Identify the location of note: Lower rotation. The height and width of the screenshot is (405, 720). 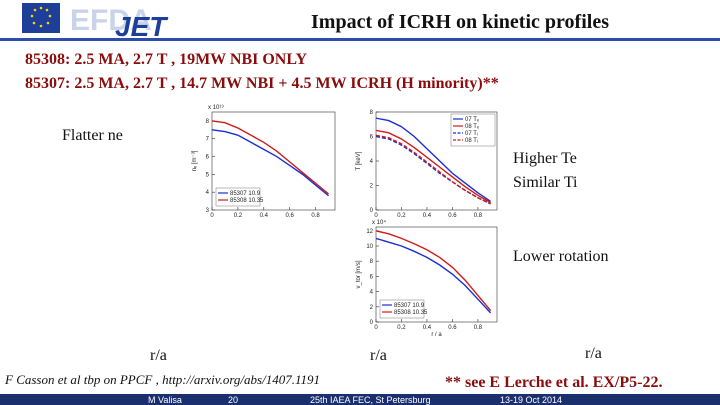
(561, 256).